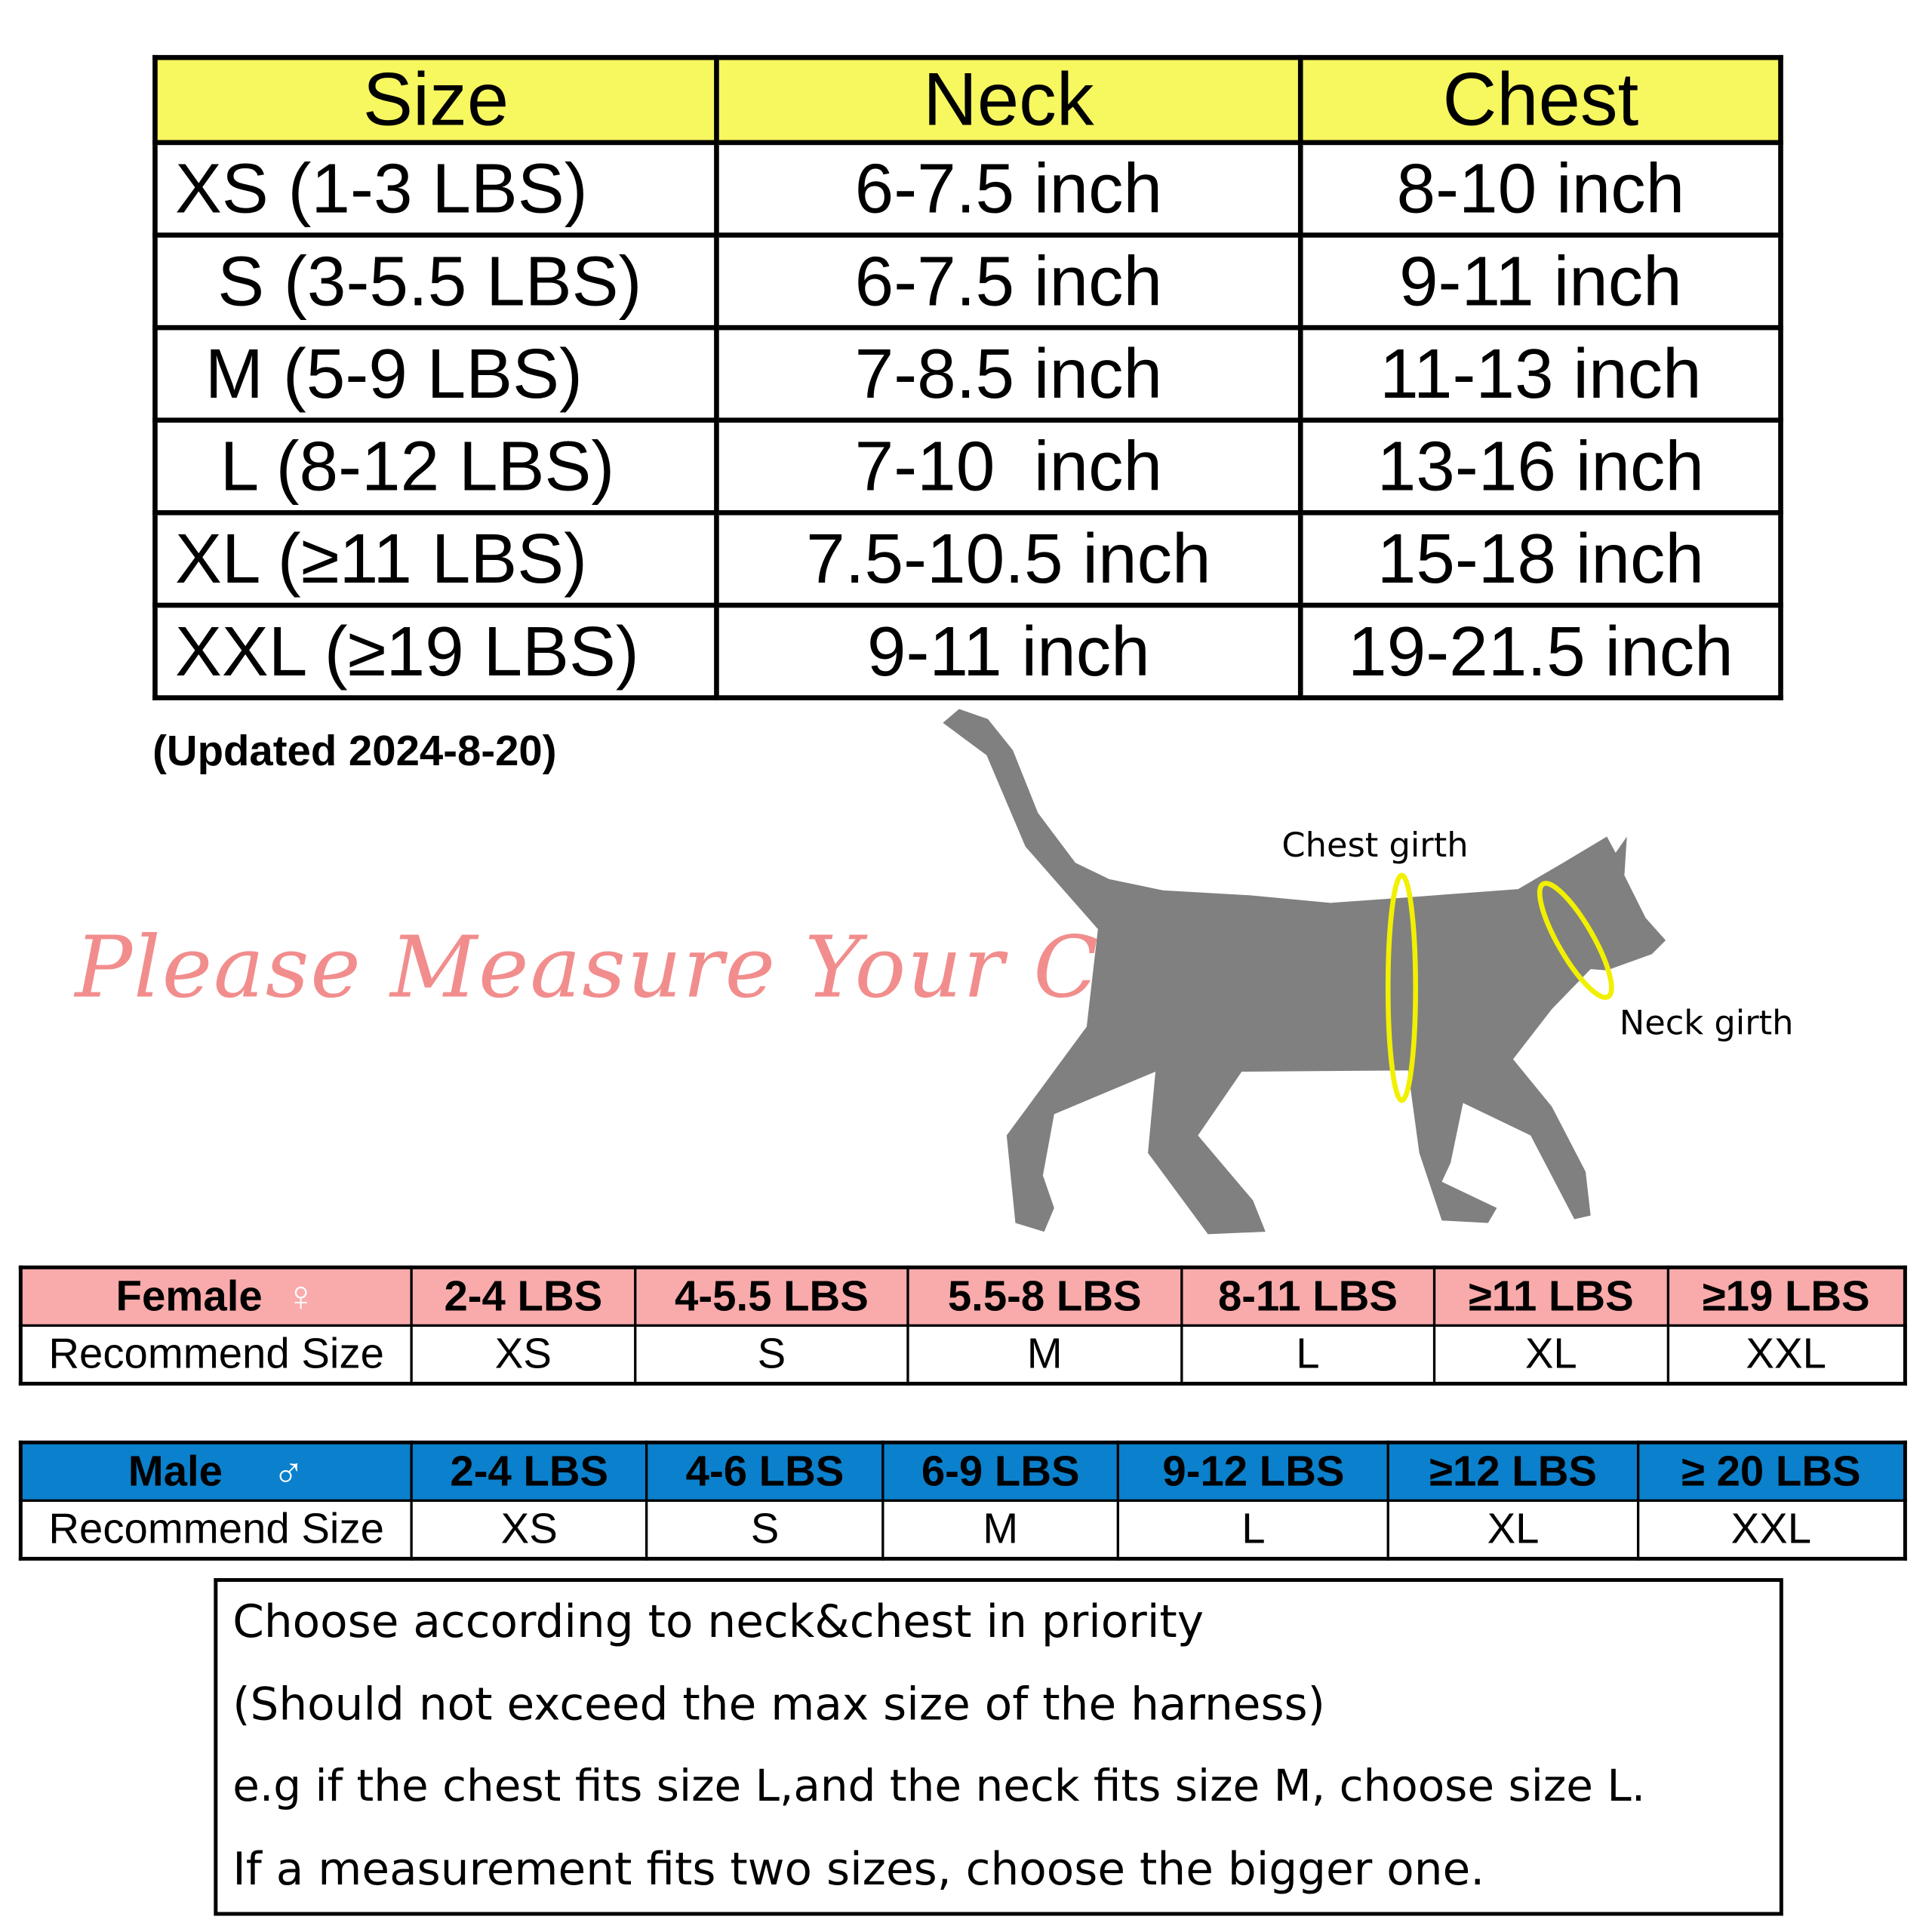 The height and width of the screenshot is (1932, 1932). Describe the element at coordinates (1008, 559) in the screenshot. I see `neck-cell: 7.5-10.5 inch` at that location.